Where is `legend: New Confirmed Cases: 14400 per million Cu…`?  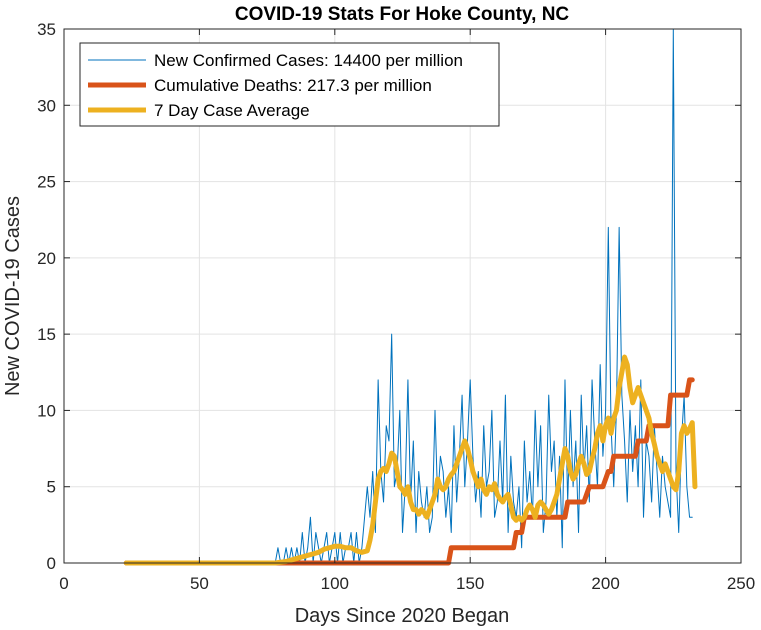
legend: New Confirmed Cases: 14400 per million Cu… is located at coordinates (289, 84).